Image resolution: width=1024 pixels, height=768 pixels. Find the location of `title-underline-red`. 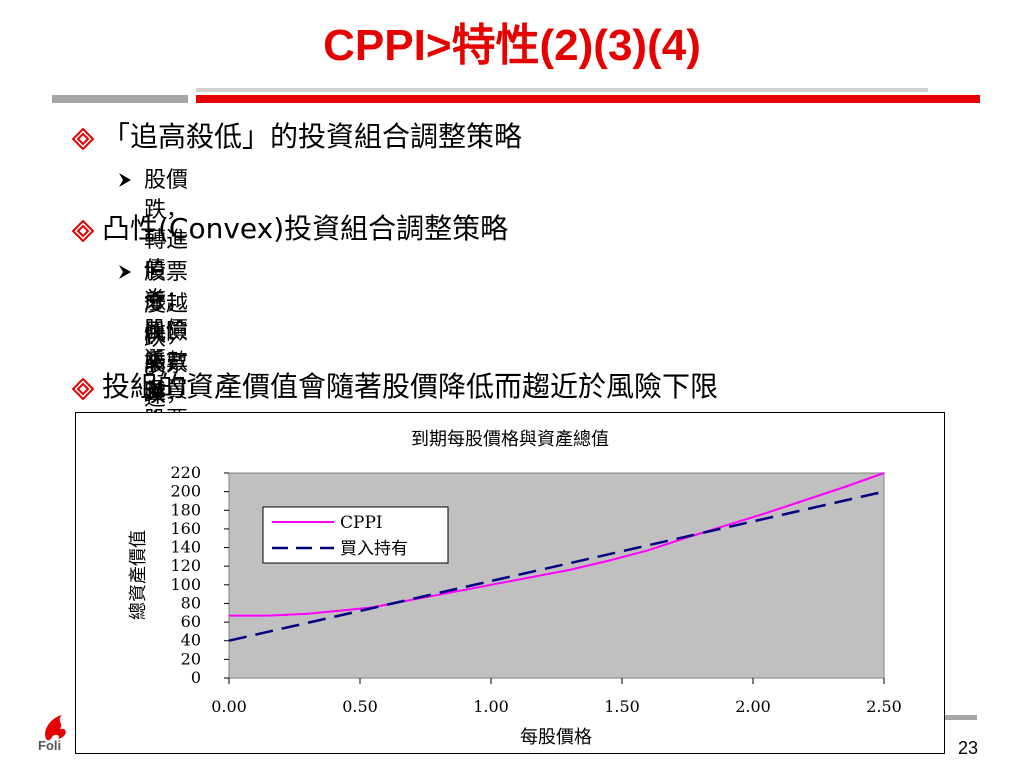

title-underline-red is located at coordinates (588, 99).